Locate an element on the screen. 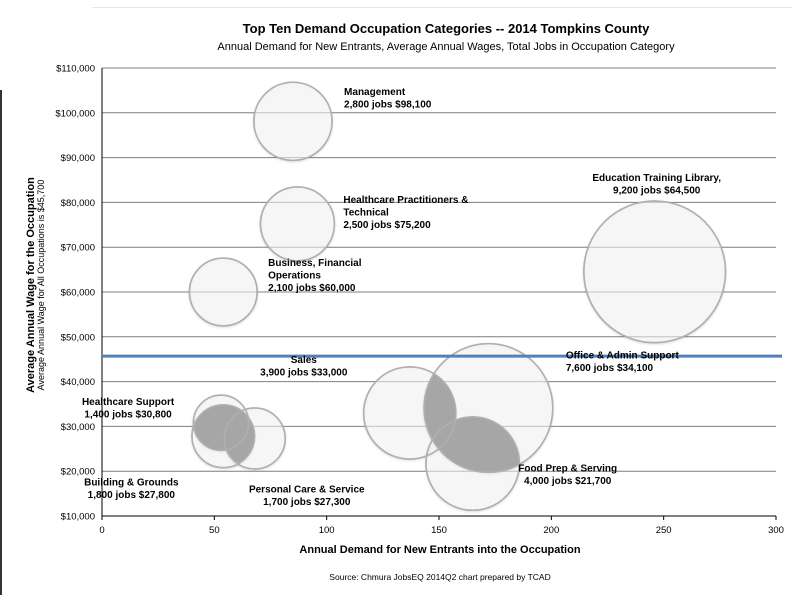 The image size is (792, 595). y-tick-label: $30,000 is located at coordinates (78, 427).